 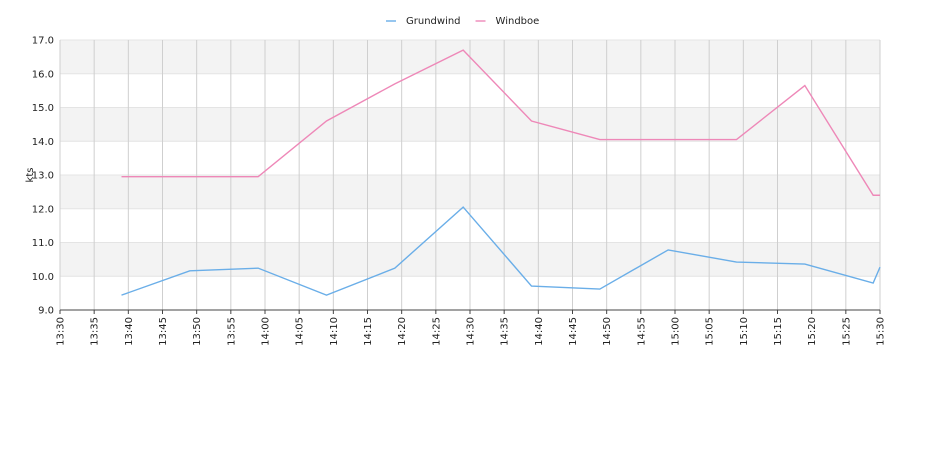 What do you see at coordinates (43, 108) in the screenshot?
I see `y-tick-label: 15.0` at bounding box center [43, 108].